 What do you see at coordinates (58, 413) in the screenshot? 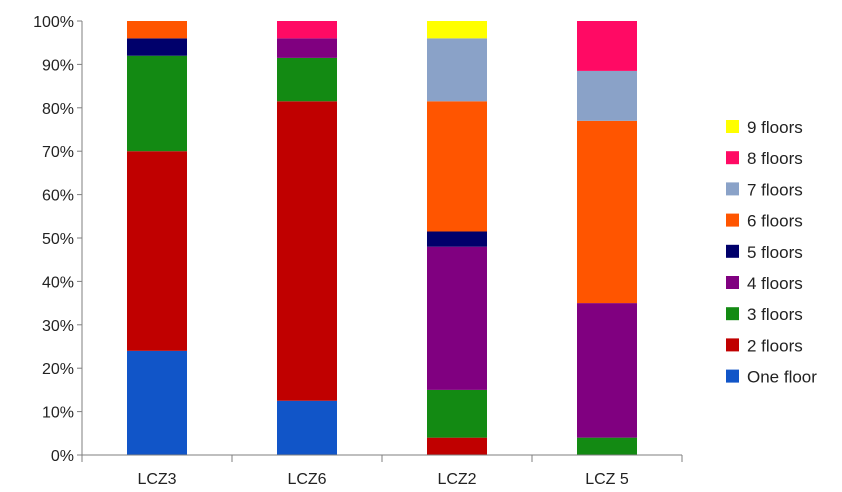
I see `y-tick-label: 10%` at bounding box center [58, 413].